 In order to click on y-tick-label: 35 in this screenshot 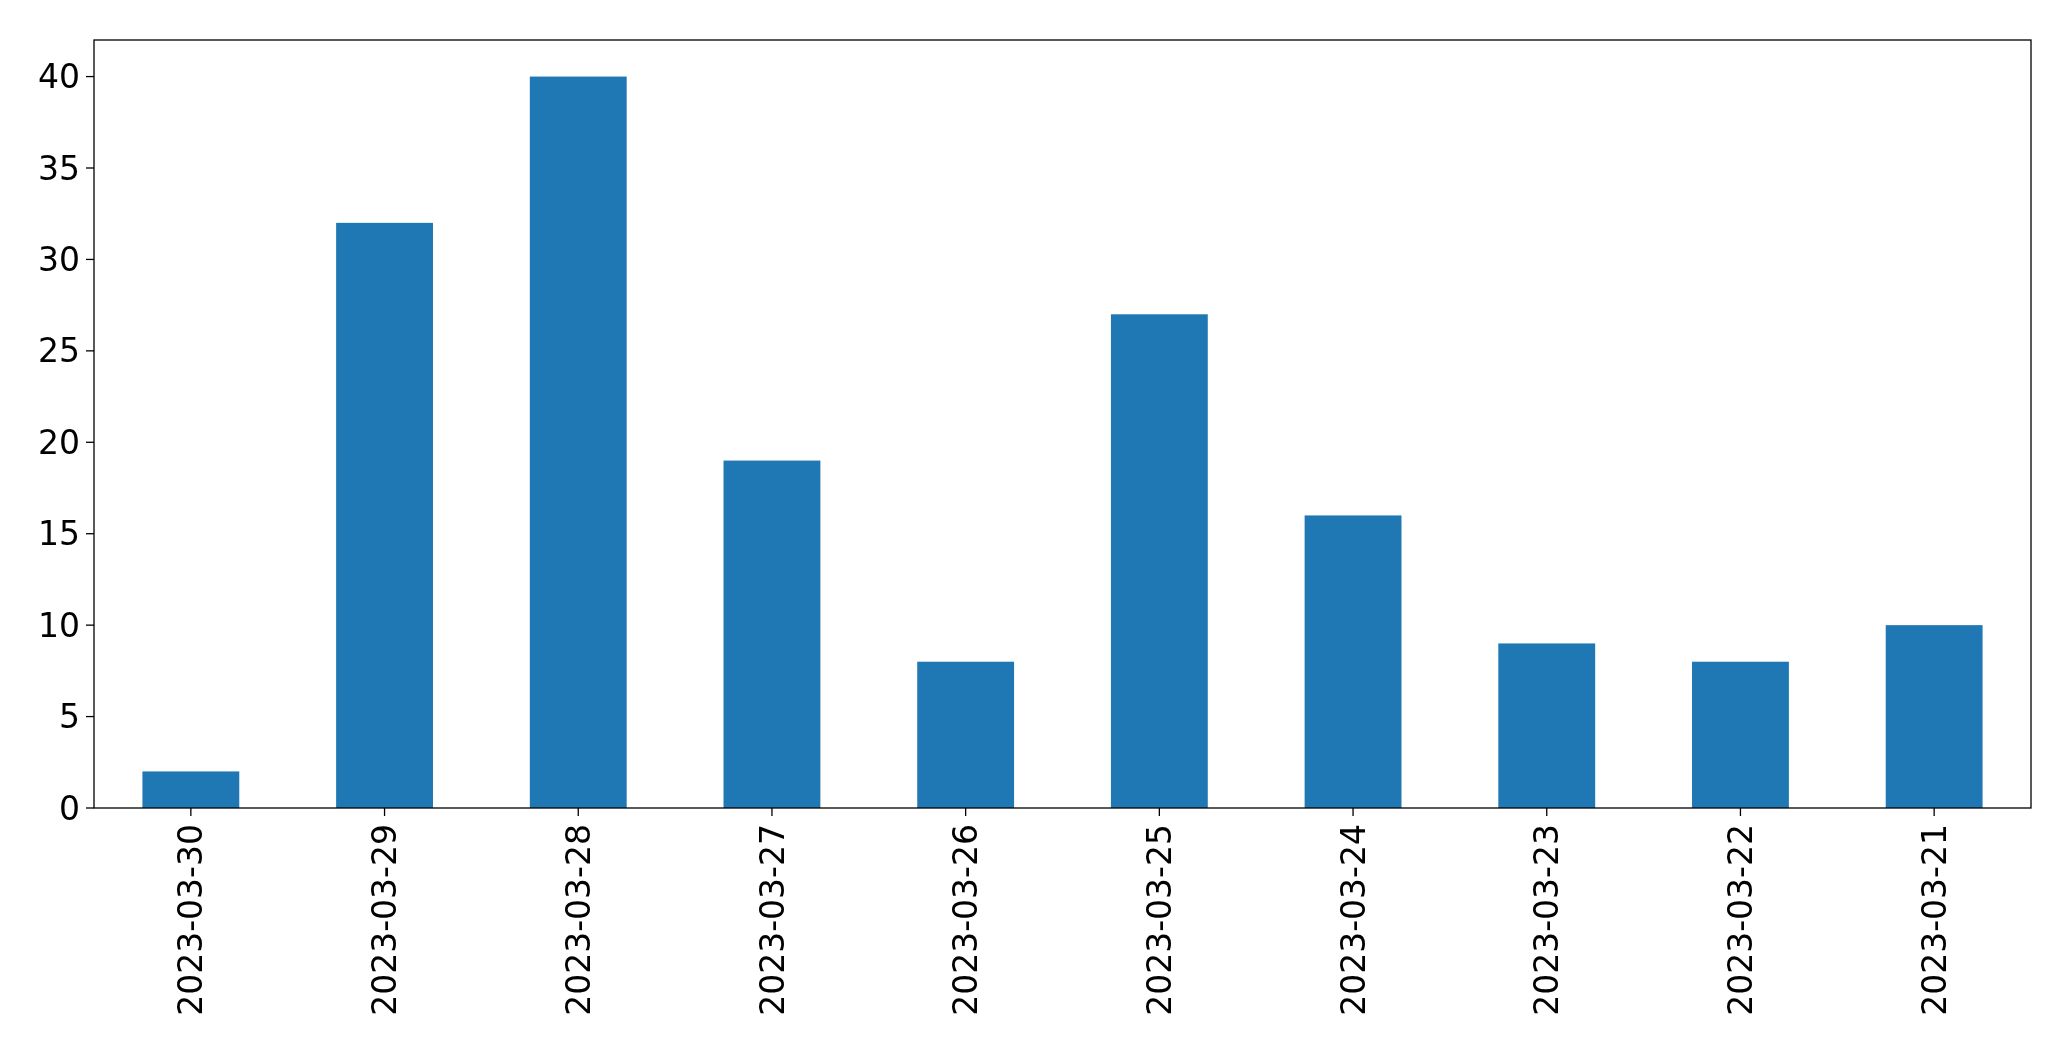, I will do `click(59, 168)`.